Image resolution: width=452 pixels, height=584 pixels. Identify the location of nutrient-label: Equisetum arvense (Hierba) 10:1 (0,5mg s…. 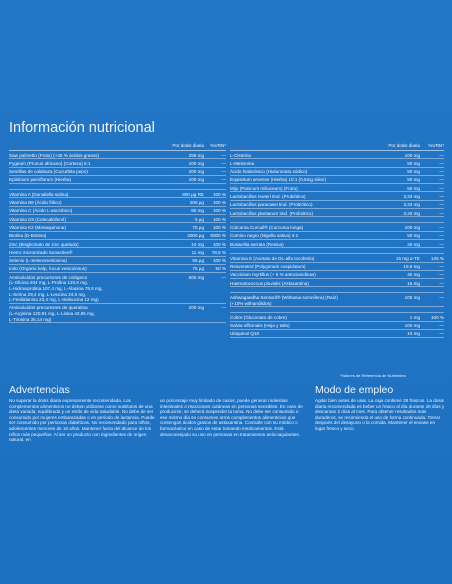
(278, 180).